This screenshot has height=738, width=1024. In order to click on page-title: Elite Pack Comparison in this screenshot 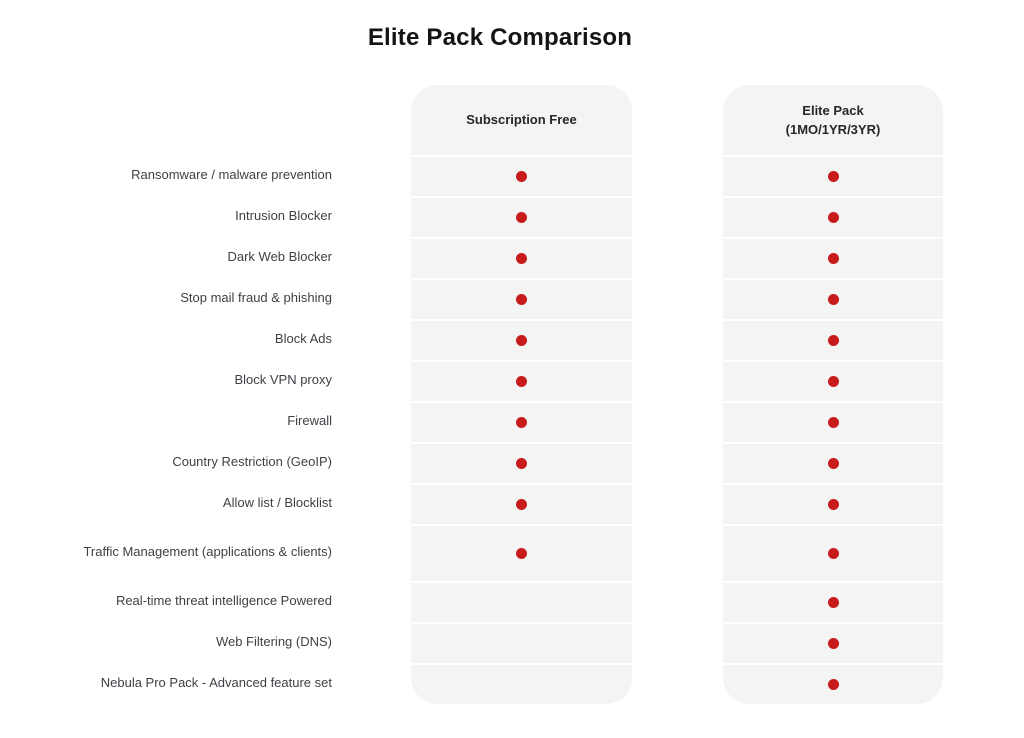, I will do `click(500, 37)`.